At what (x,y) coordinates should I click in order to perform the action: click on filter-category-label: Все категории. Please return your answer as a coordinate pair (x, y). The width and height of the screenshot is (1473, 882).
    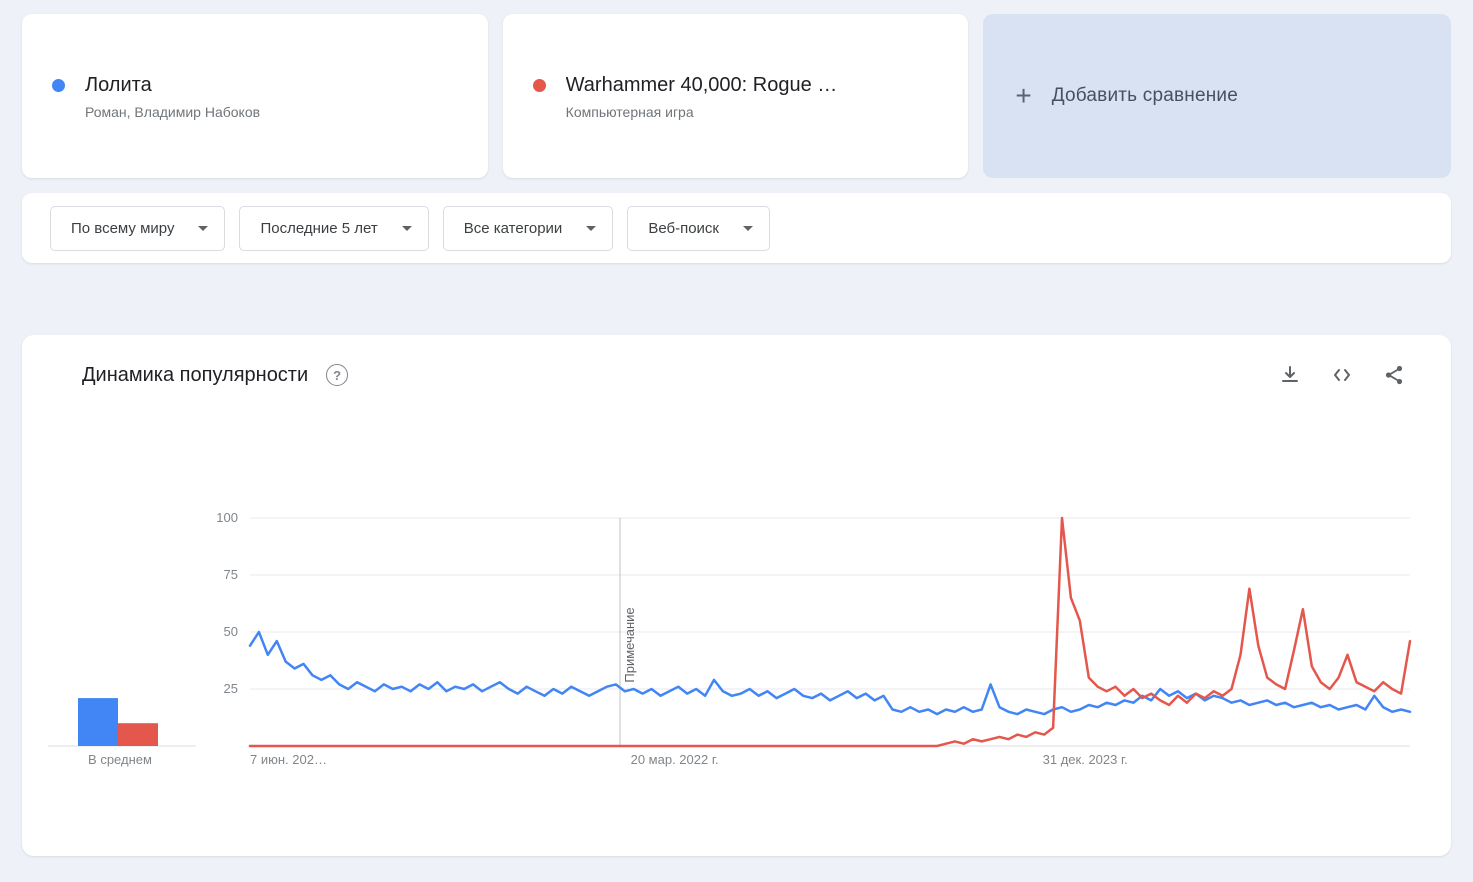
    Looking at the image, I should click on (513, 228).